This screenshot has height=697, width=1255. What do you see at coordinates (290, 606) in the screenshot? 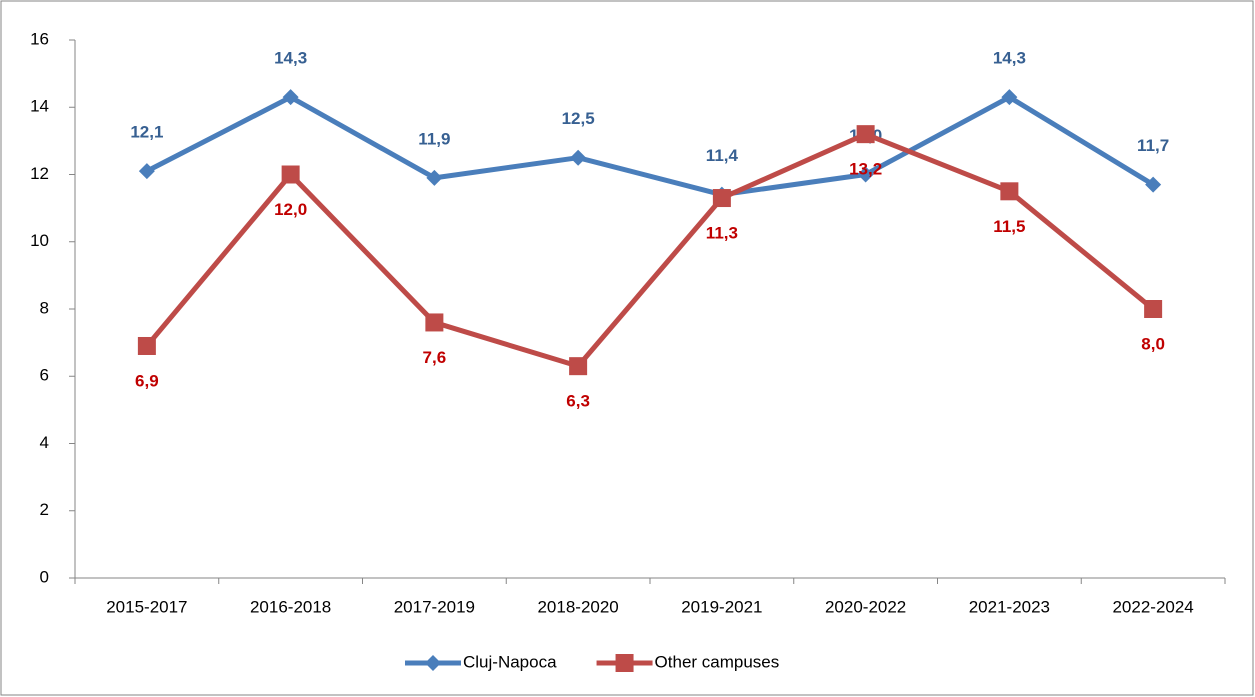
I see `x-tick-label: 2016-2018` at bounding box center [290, 606].